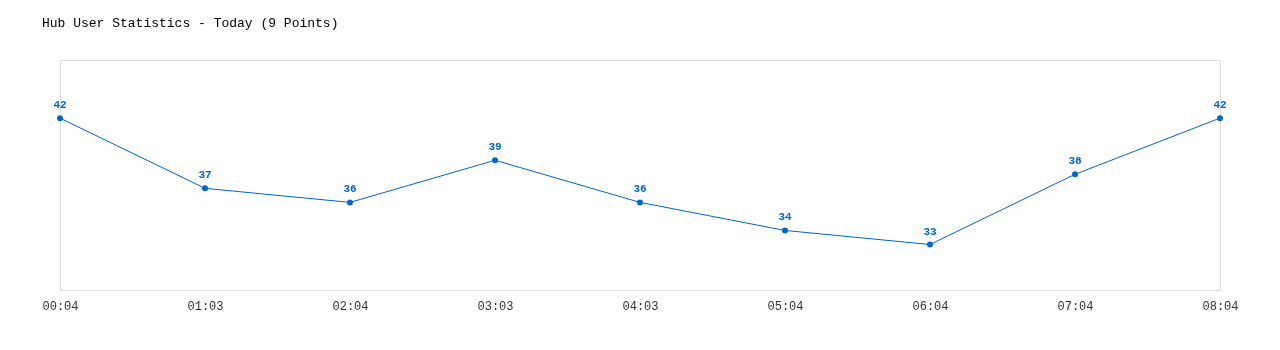 This screenshot has width=1280, height=350. What do you see at coordinates (495, 147) in the screenshot?
I see `data-label: 39` at bounding box center [495, 147].